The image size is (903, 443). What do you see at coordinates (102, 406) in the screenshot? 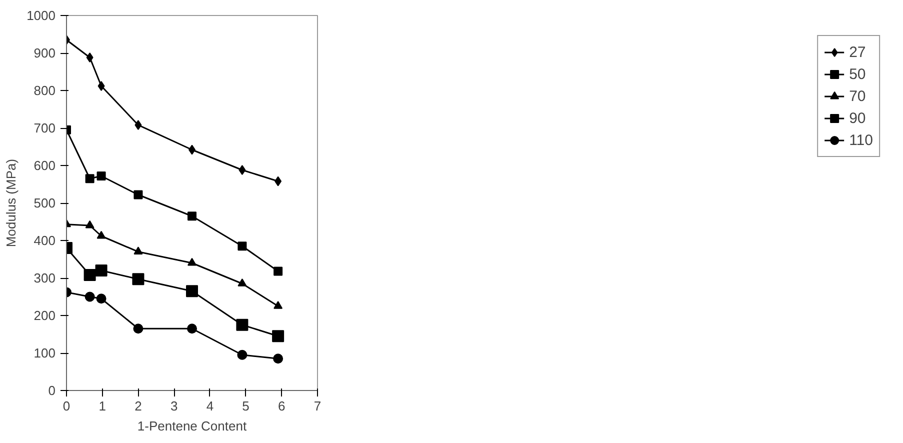
I see `x-tick-label: 1` at bounding box center [102, 406].